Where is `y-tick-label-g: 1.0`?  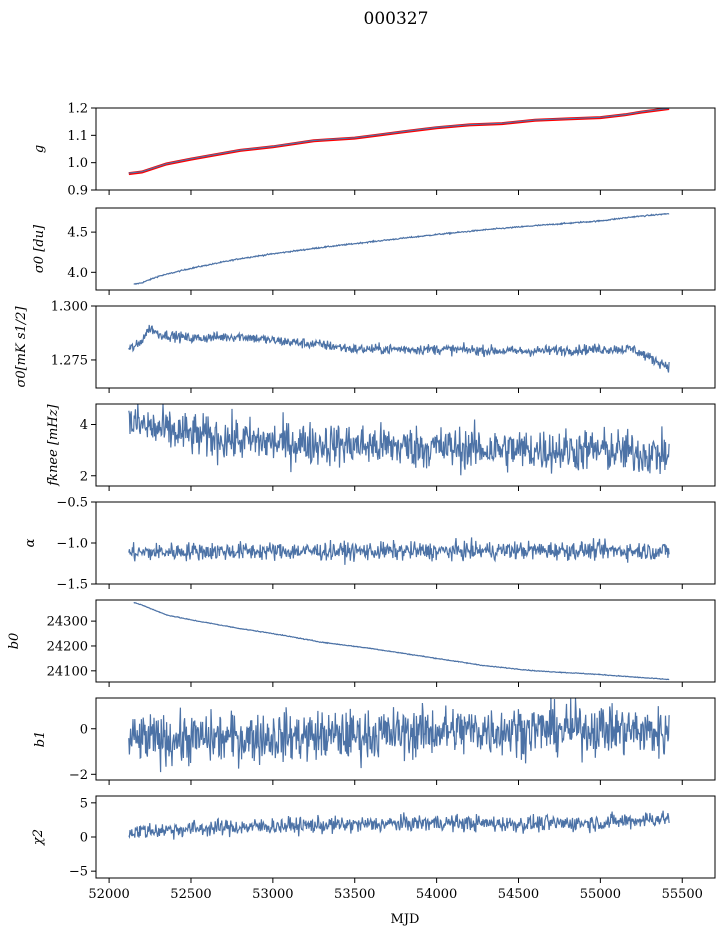
y-tick-label-g: 1.0 is located at coordinates (77, 163).